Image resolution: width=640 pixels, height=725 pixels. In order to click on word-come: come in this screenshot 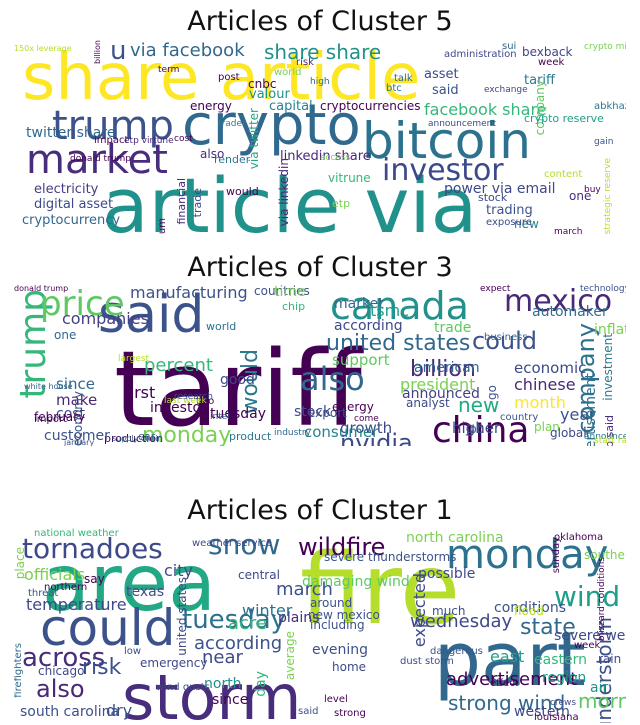, I will do `click(366, 419)`.